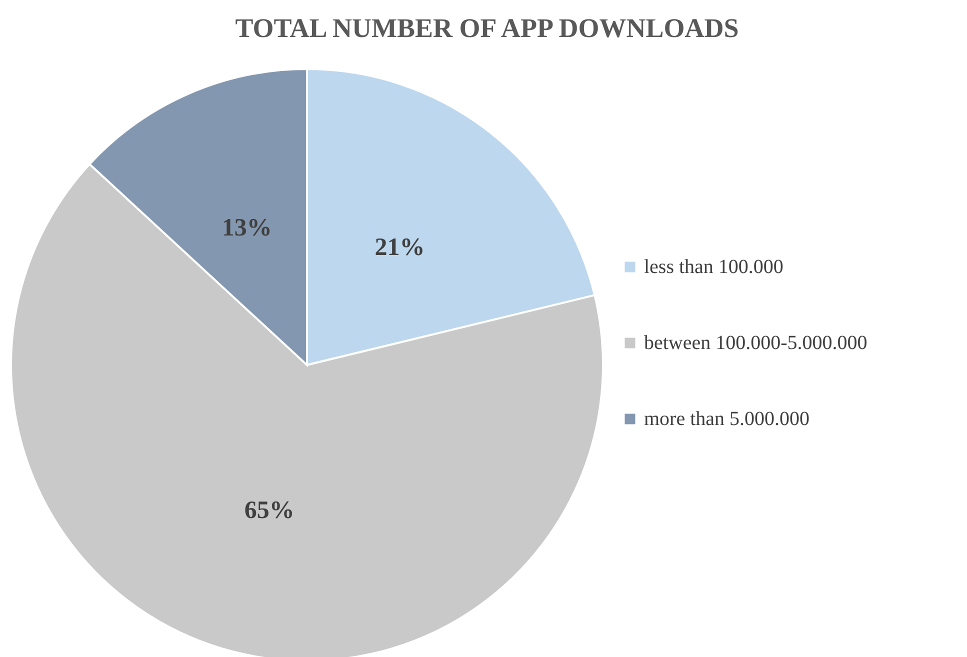 This screenshot has width=967, height=657. Describe the element at coordinates (269, 510) in the screenshot. I see `data-label: 65%` at that location.